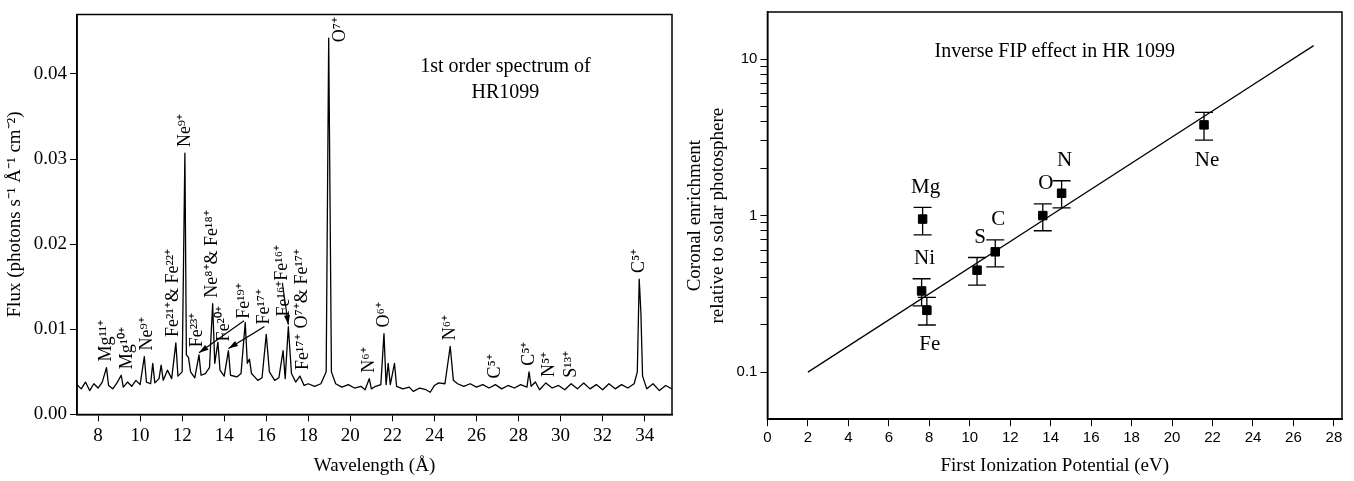 This screenshot has height=481, width=1354. Describe the element at coordinates (50, 413) in the screenshot. I see `y-tick-label: 0.00` at that location.